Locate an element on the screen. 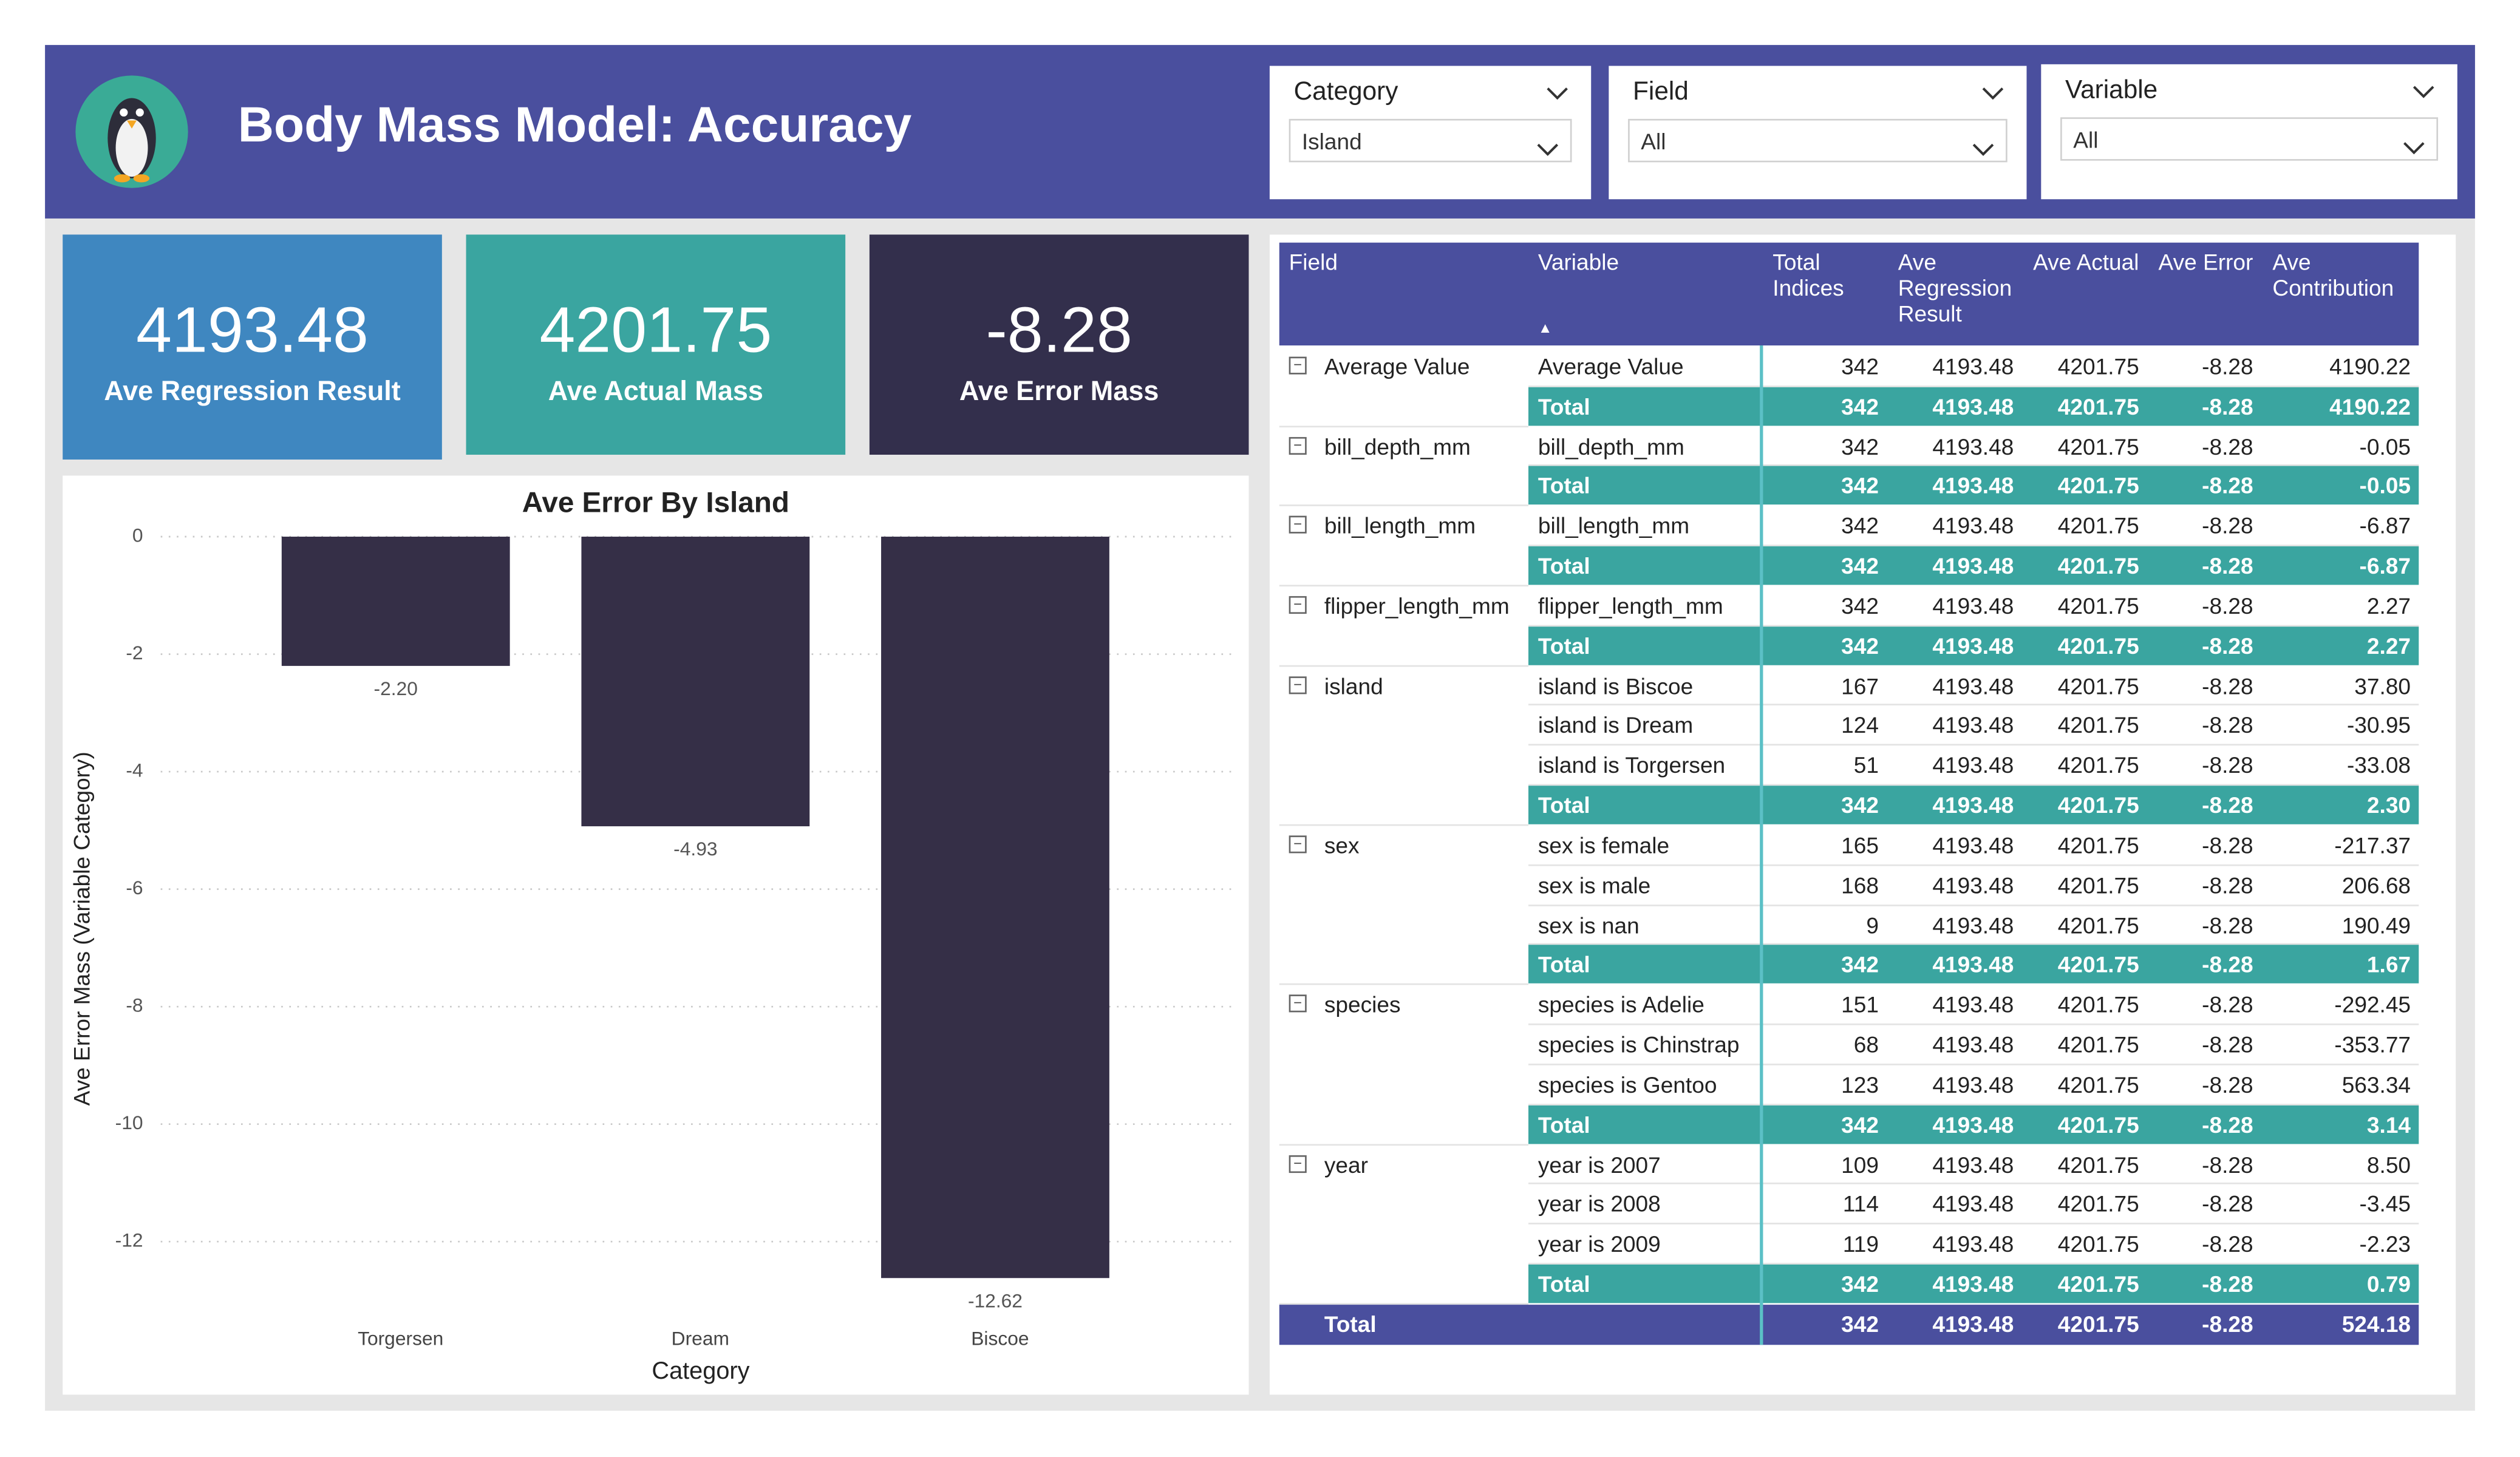 This screenshot has width=2520, height=1457. variable-cell: sex is male is located at coordinates (1594, 885).